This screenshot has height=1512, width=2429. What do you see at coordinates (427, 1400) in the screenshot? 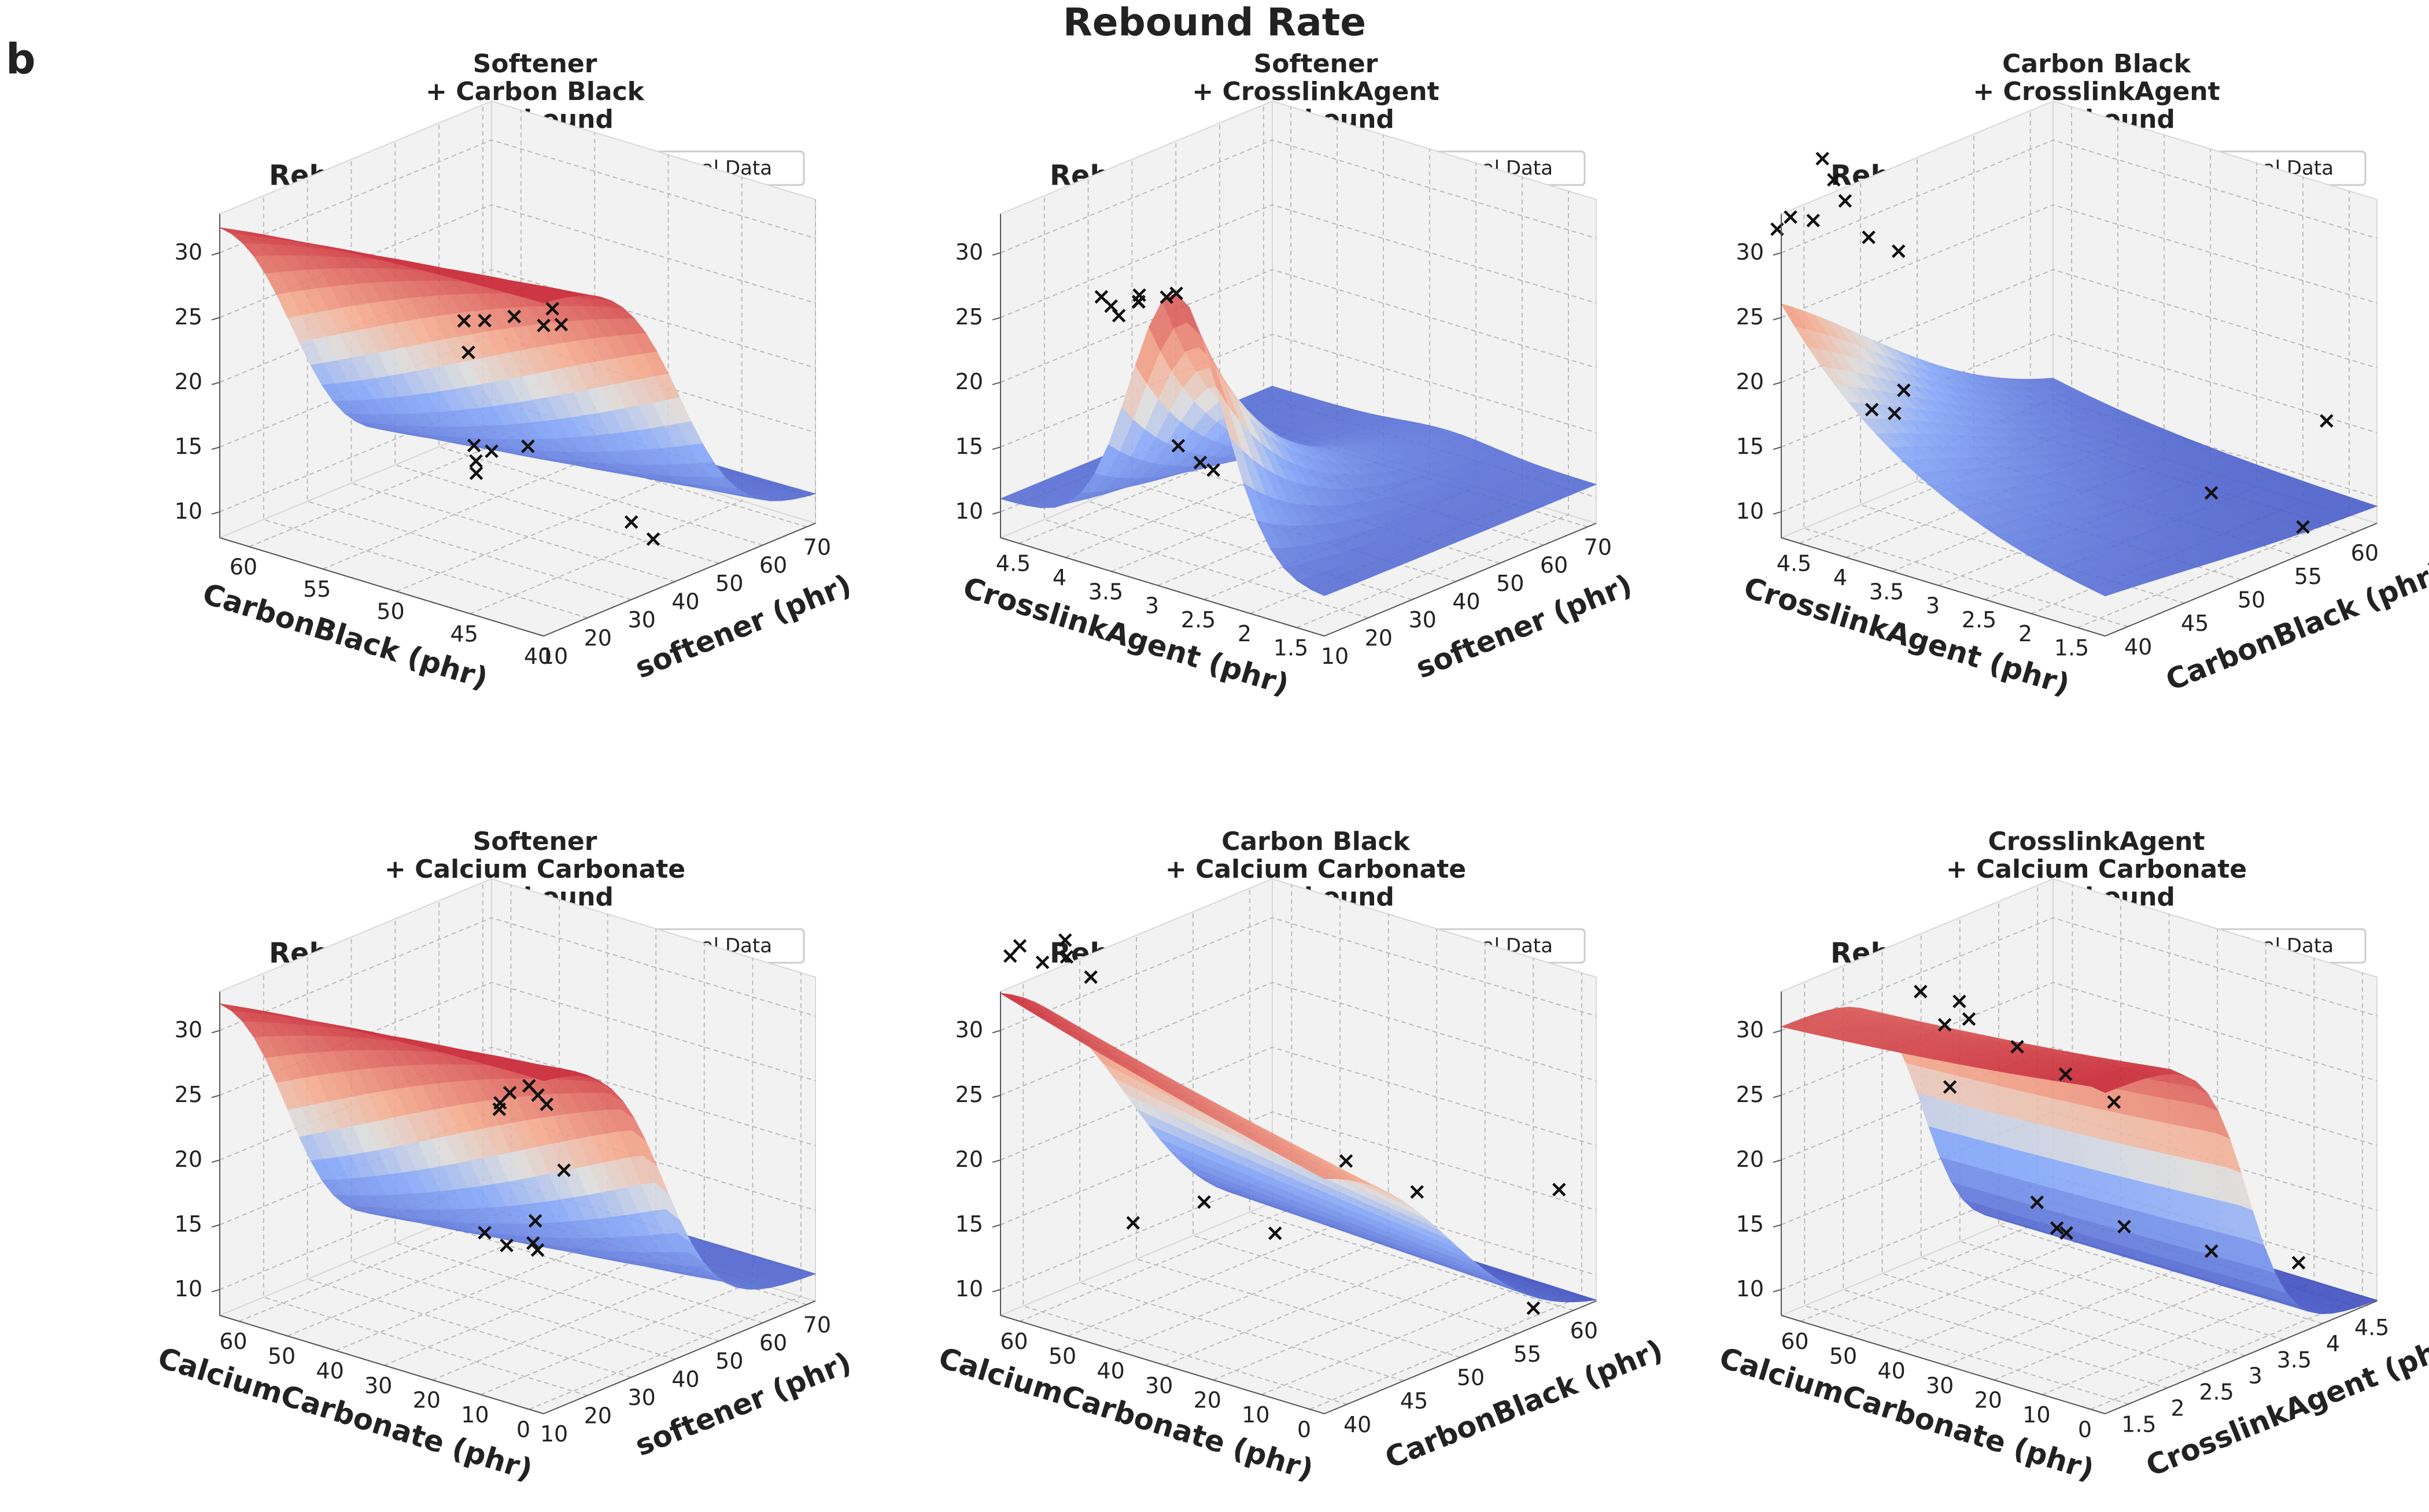
I see `x-tick-label: 20` at bounding box center [427, 1400].